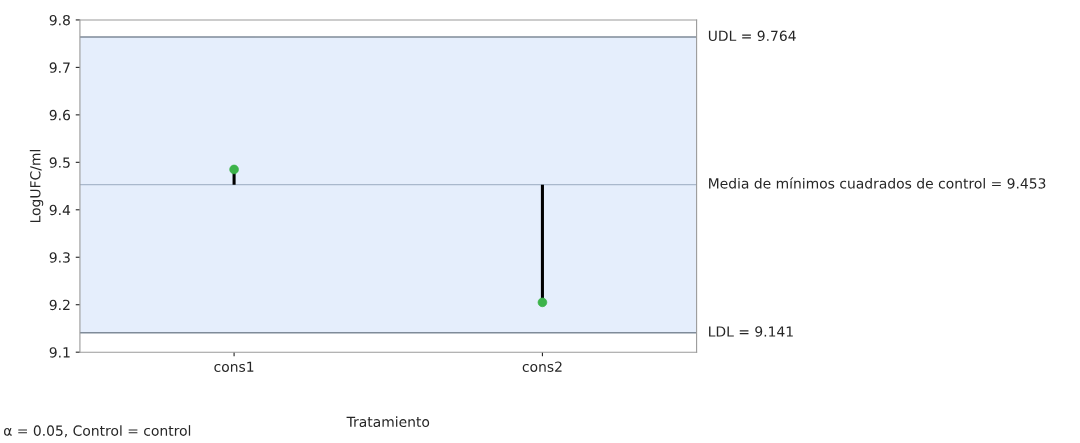 Image resolution: width=1080 pixels, height=443 pixels. Describe the element at coordinates (234, 366) in the screenshot. I see `x-tick-label: cons1` at that location.